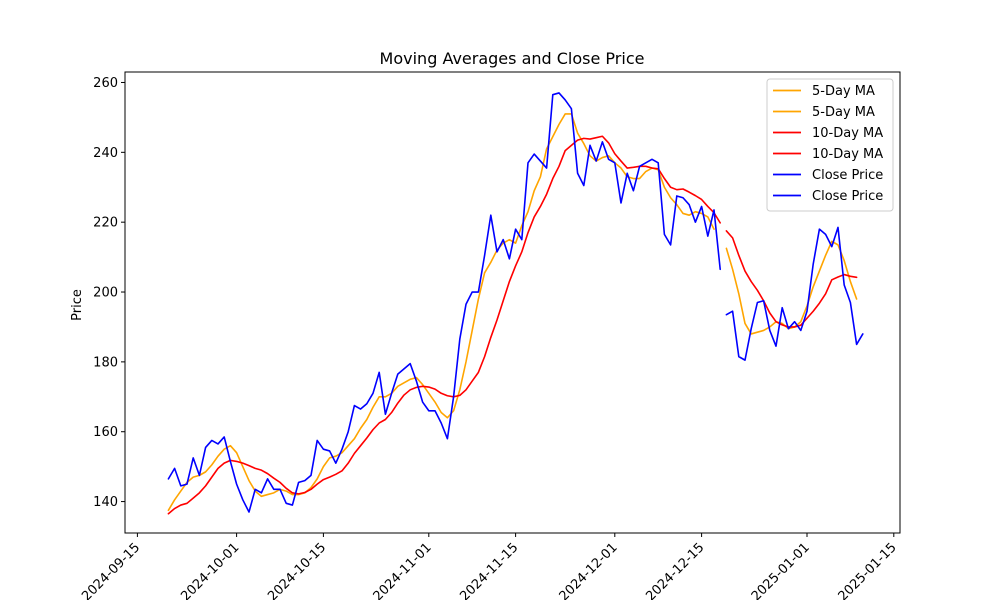  I want to click on y-tick-label: 260, so click(105, 83).